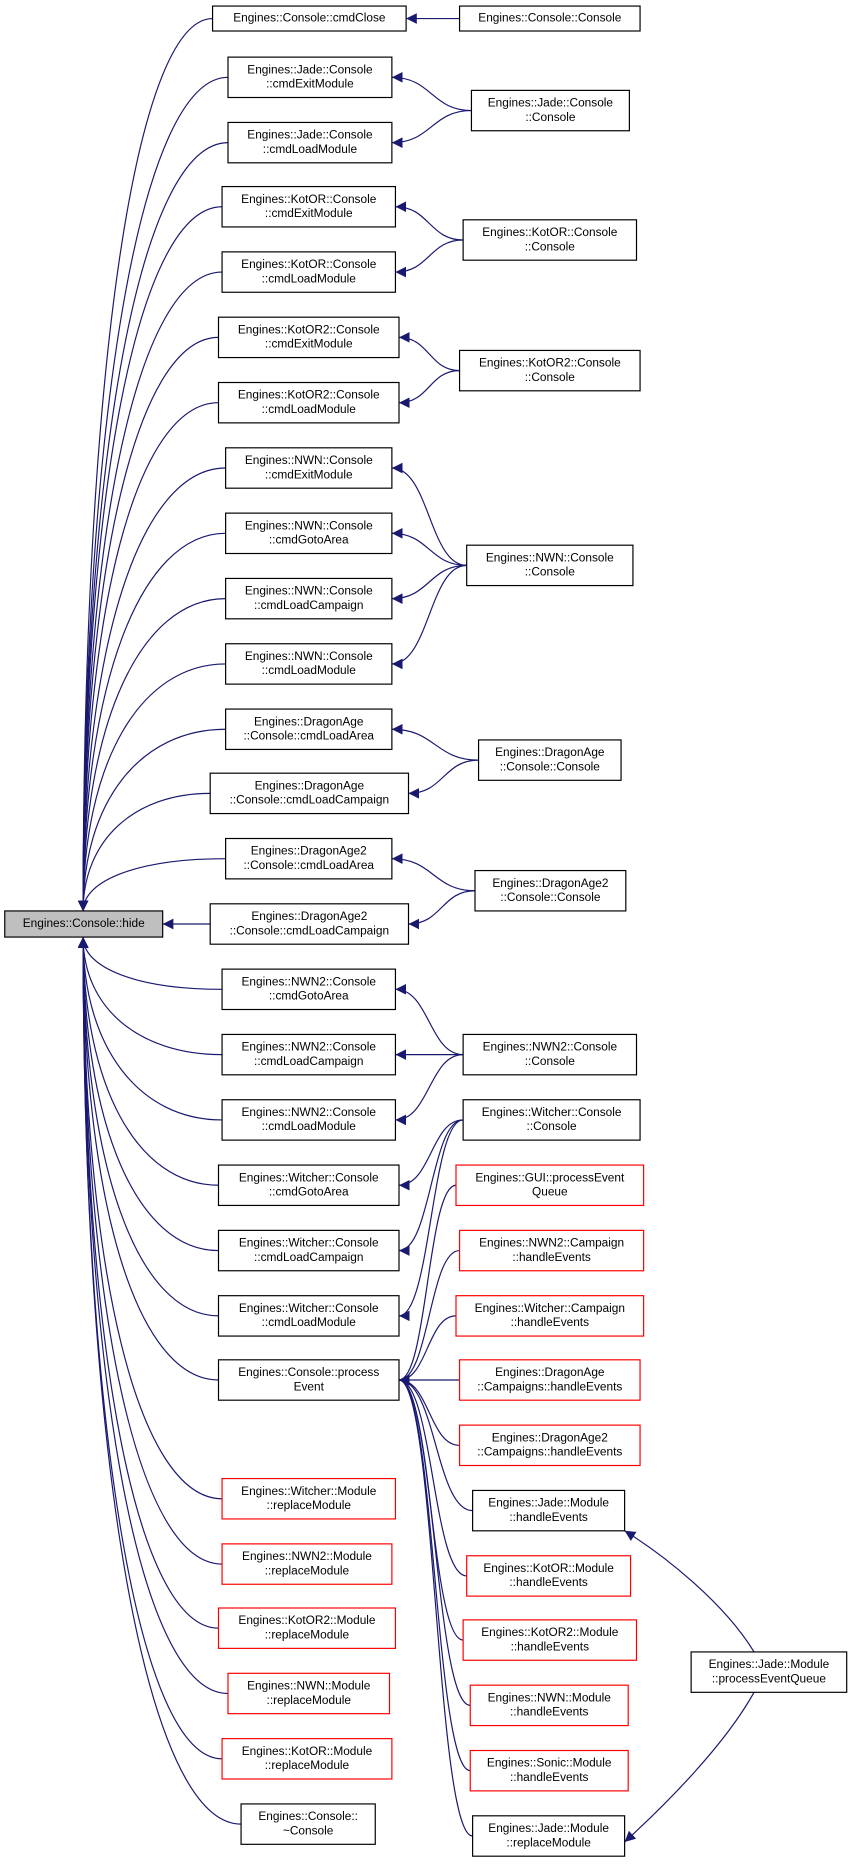 The width and height of the screenshot is (855, 1867). What do you see at coordinates (548, 1828) in the screenshot?
I see `node-label: Engines::Jade::Module` at bounding box center [548, 1828].